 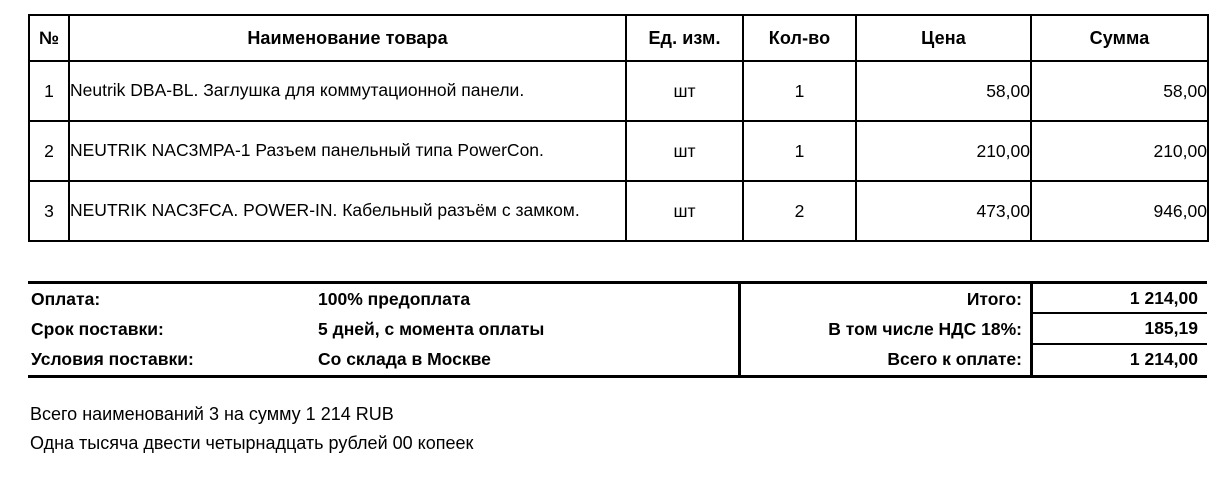 What do you see at coordinates (943, 151) in the screenshot?
I see `cell-price: 210,00` at bounding box center [943, 151].